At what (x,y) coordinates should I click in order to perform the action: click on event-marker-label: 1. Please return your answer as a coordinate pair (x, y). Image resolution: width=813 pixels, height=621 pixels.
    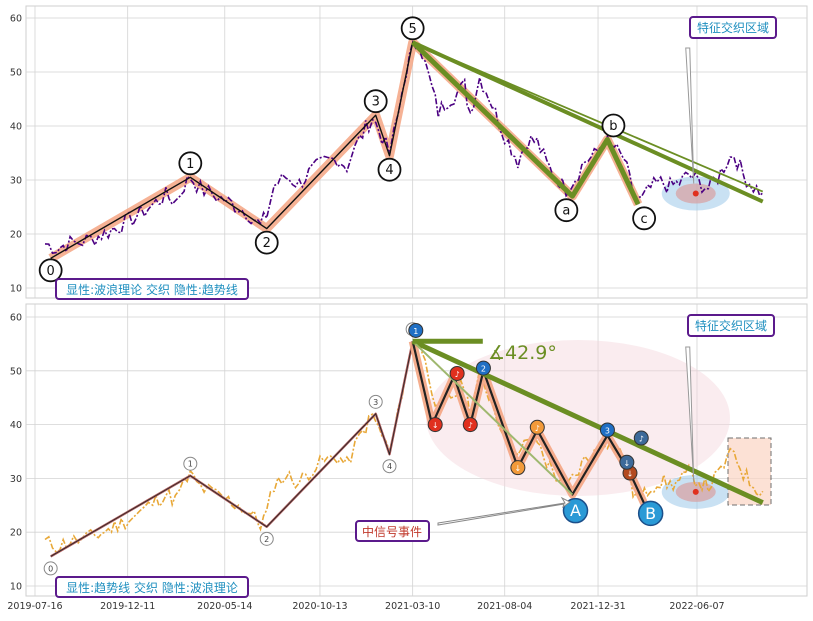
    Looking at the image, I should click on (415, 331).